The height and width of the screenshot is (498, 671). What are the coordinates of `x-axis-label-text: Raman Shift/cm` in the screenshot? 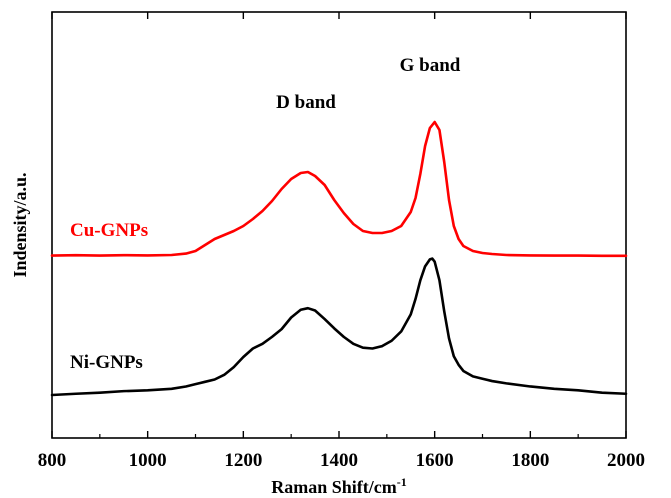 It's located at (334, 487).